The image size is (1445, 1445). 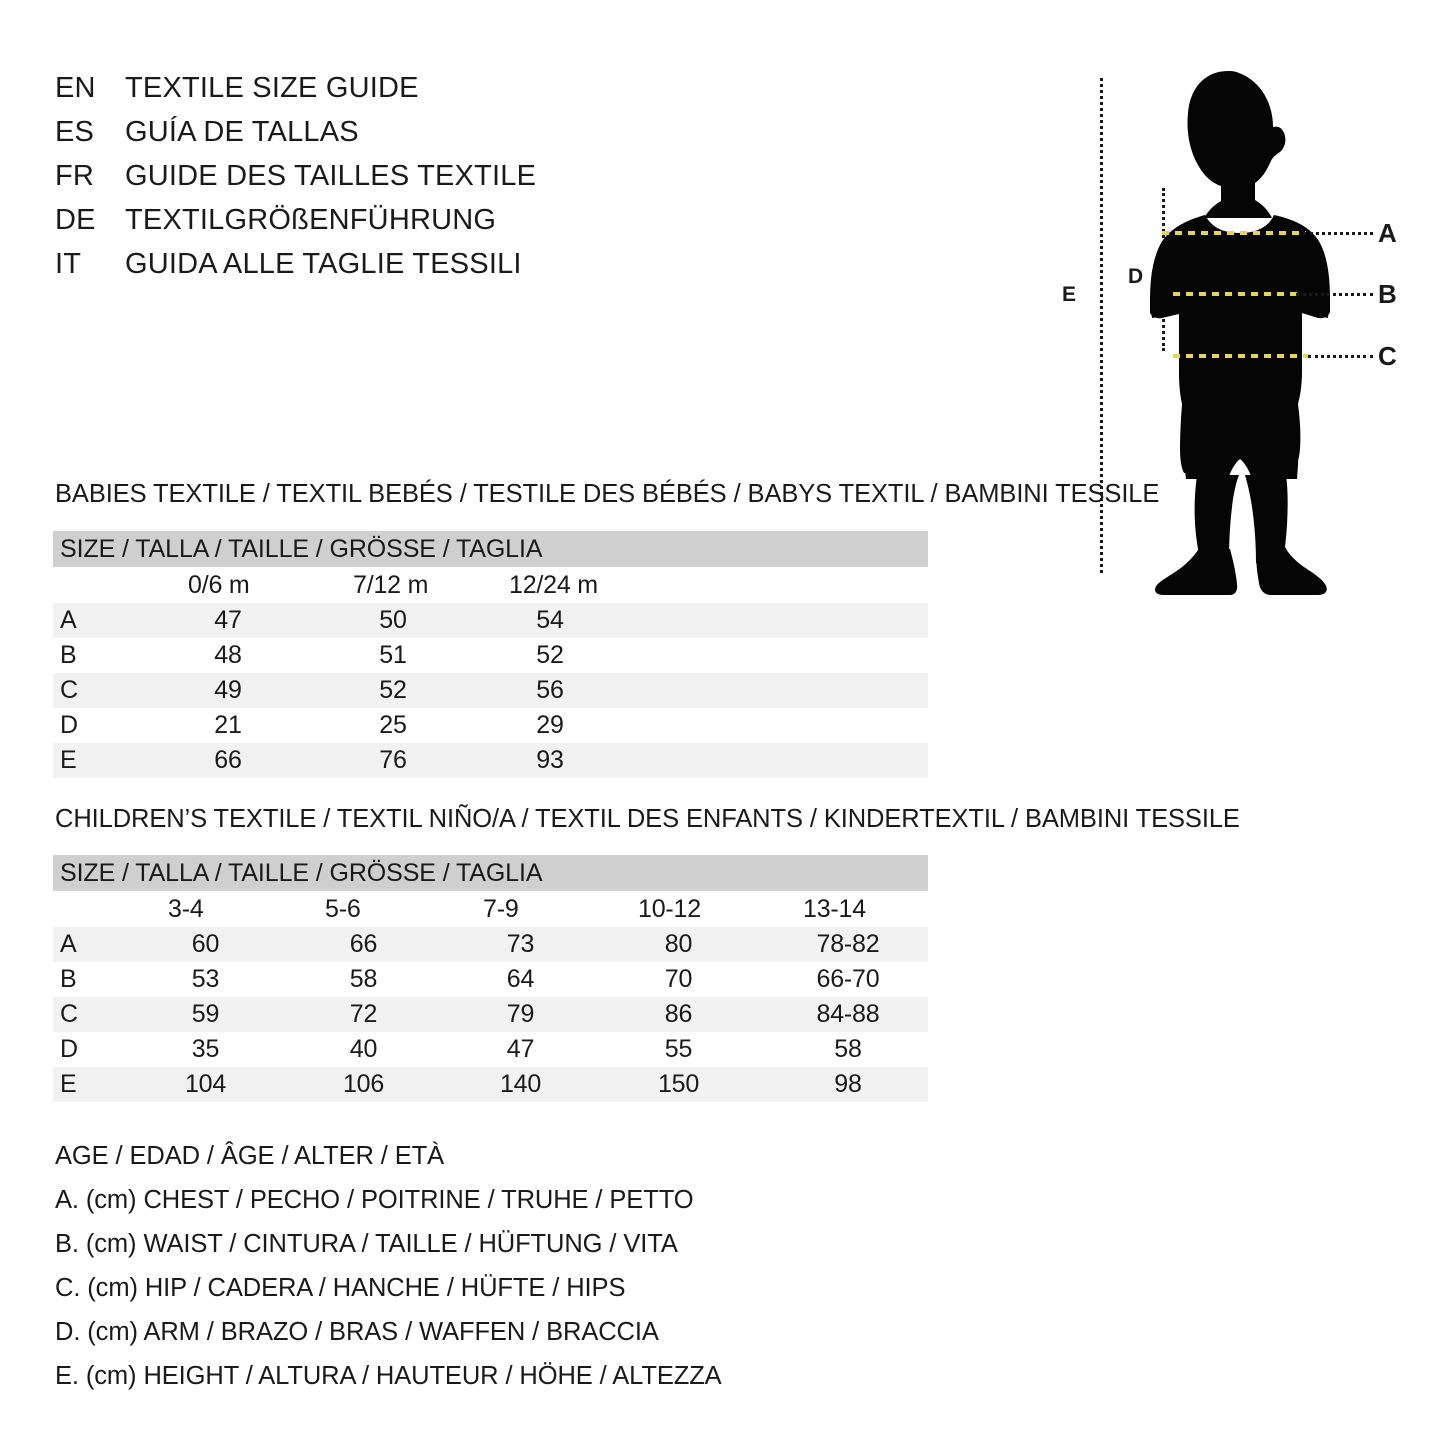 I want to click on babies-cell-d-0: 21, so click(x=228, y=725).